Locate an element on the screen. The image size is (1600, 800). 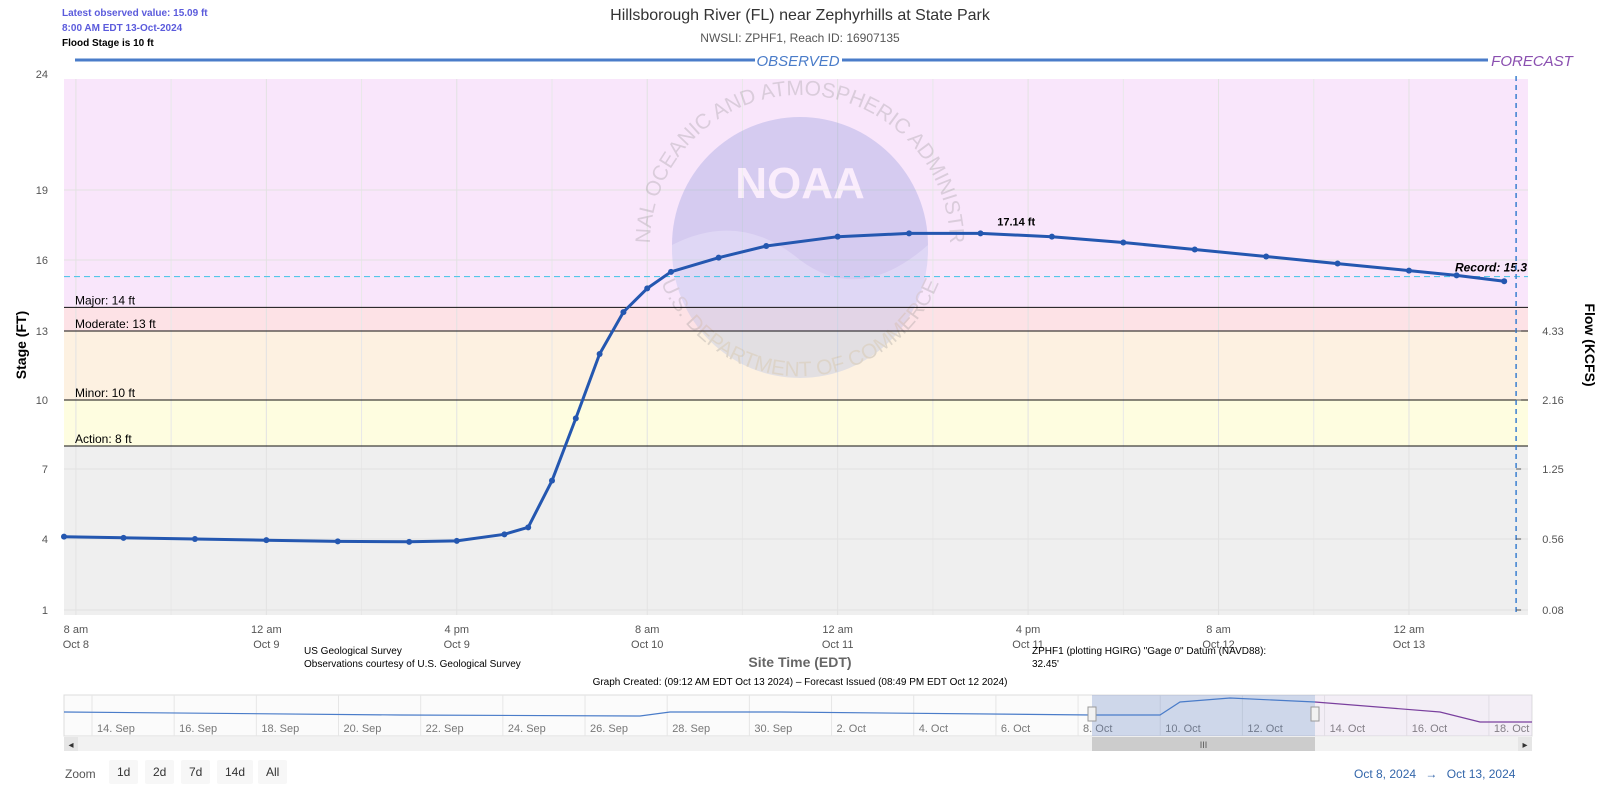
y-tick-label: 13 is located at coordinates (42, 332).